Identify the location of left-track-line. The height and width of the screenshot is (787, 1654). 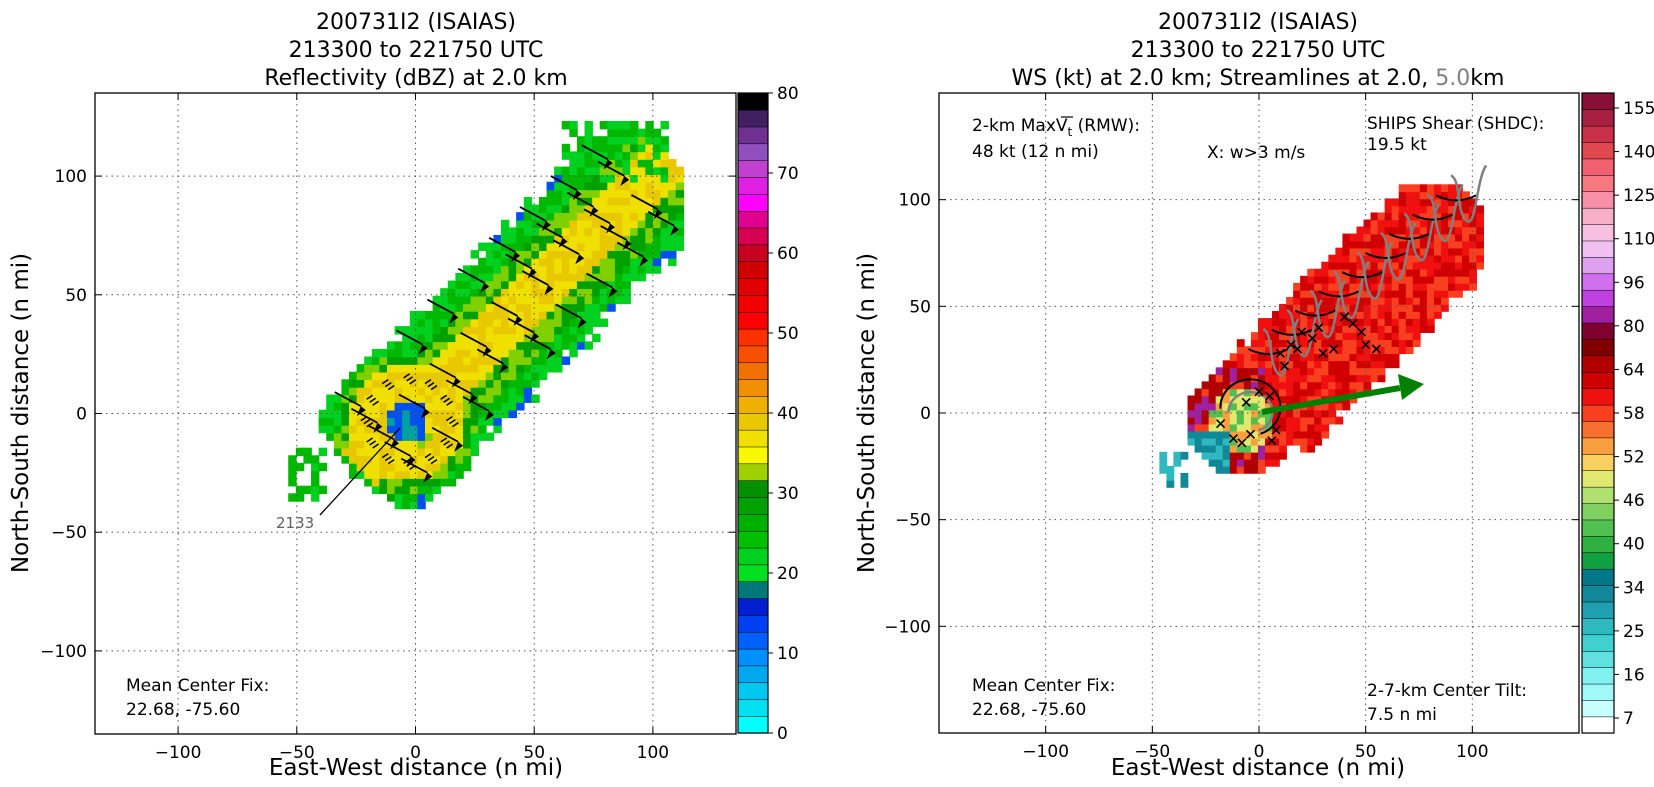
(360, 471).